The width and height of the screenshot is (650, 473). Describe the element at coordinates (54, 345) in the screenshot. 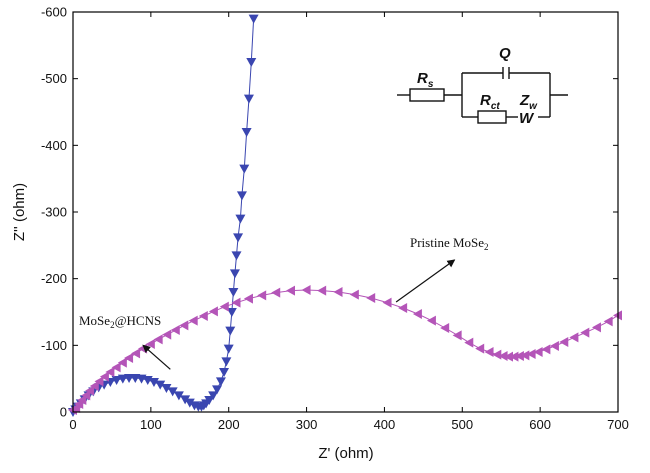

I see `y-tick-label: -100` at that location.